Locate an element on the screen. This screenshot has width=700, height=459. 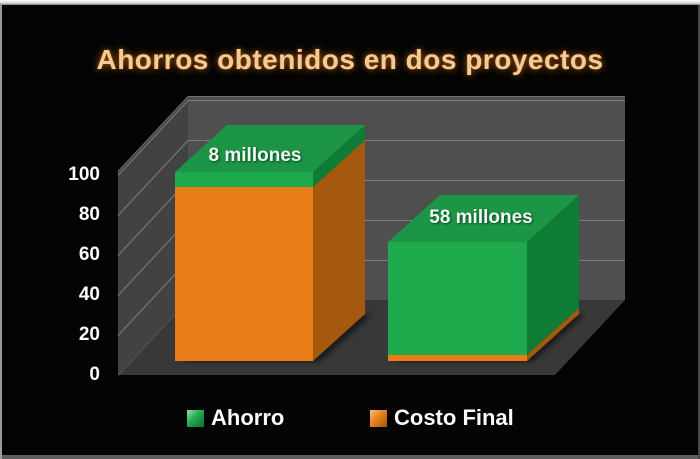
legend-item-ahorro: Ahorro is located at coordinates (235, 418).